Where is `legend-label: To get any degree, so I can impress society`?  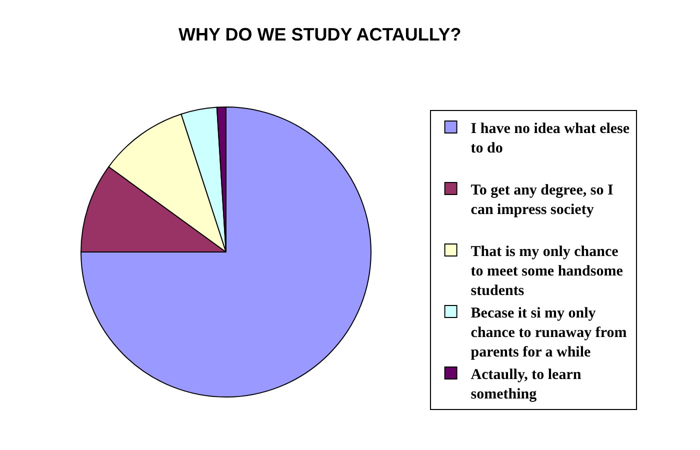
legend-label: To get any degree, so I can impress society is located at coordinates (542, 200).